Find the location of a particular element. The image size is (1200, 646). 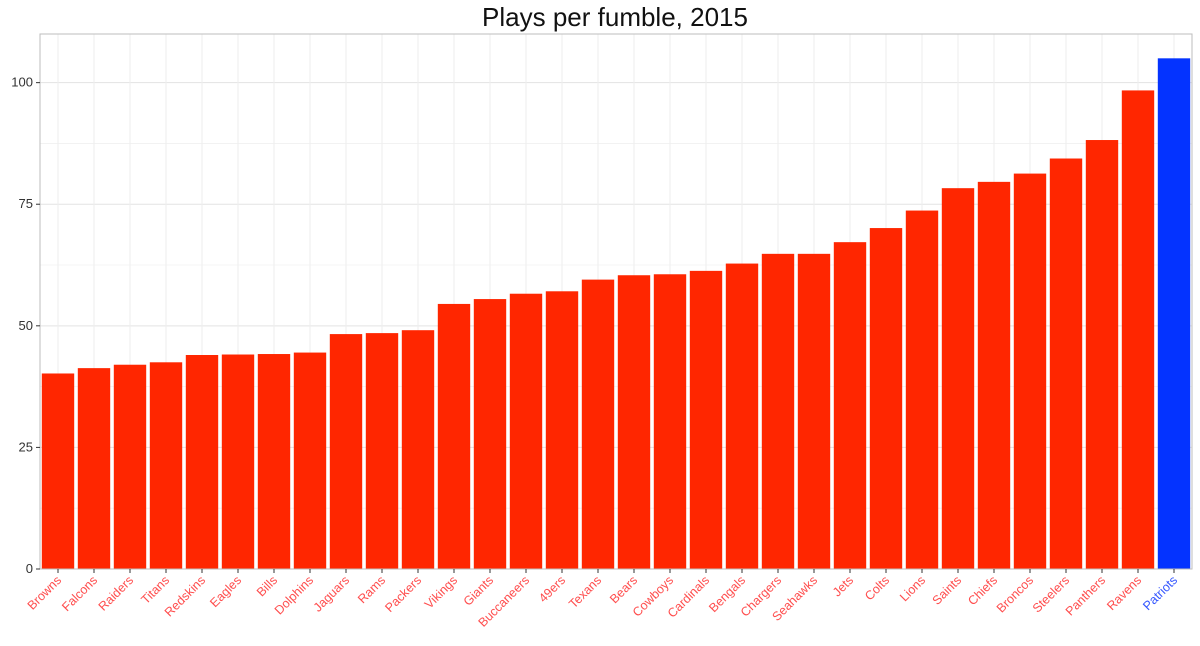

bar-jets is located at coordinates (850, 405).